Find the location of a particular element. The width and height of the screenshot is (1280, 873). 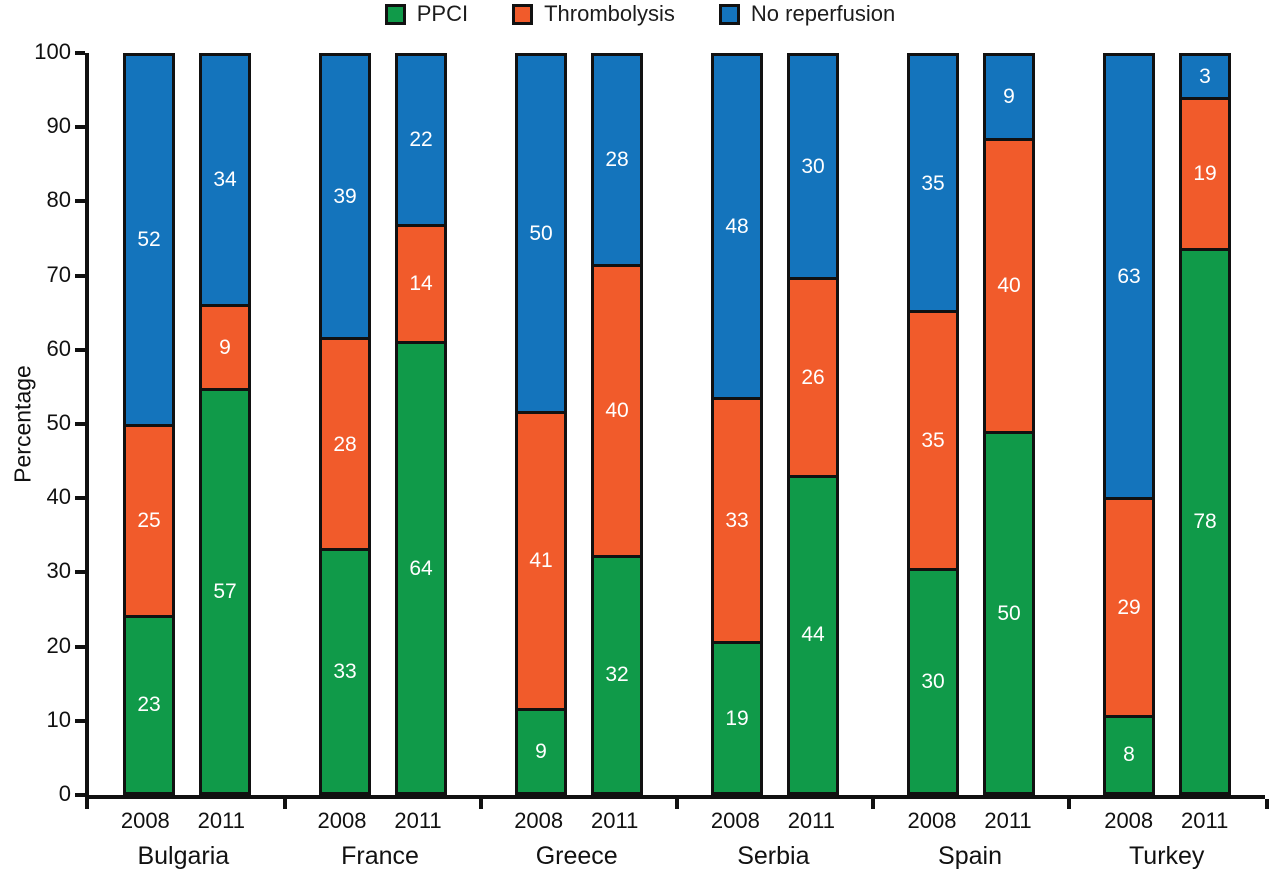

country-label: Turkey is located at coordinates (1166, 856).